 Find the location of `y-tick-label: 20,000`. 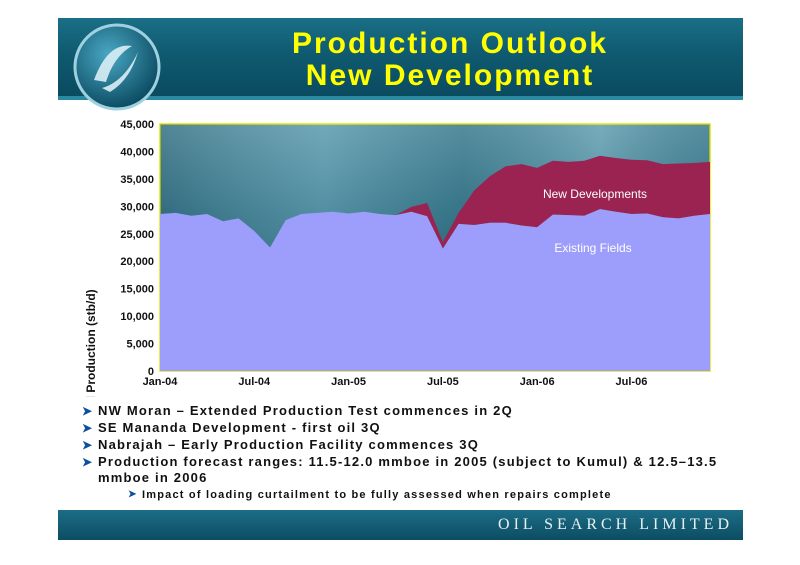

y-tick-label: 20,000 is located at coordinates (137, 262).